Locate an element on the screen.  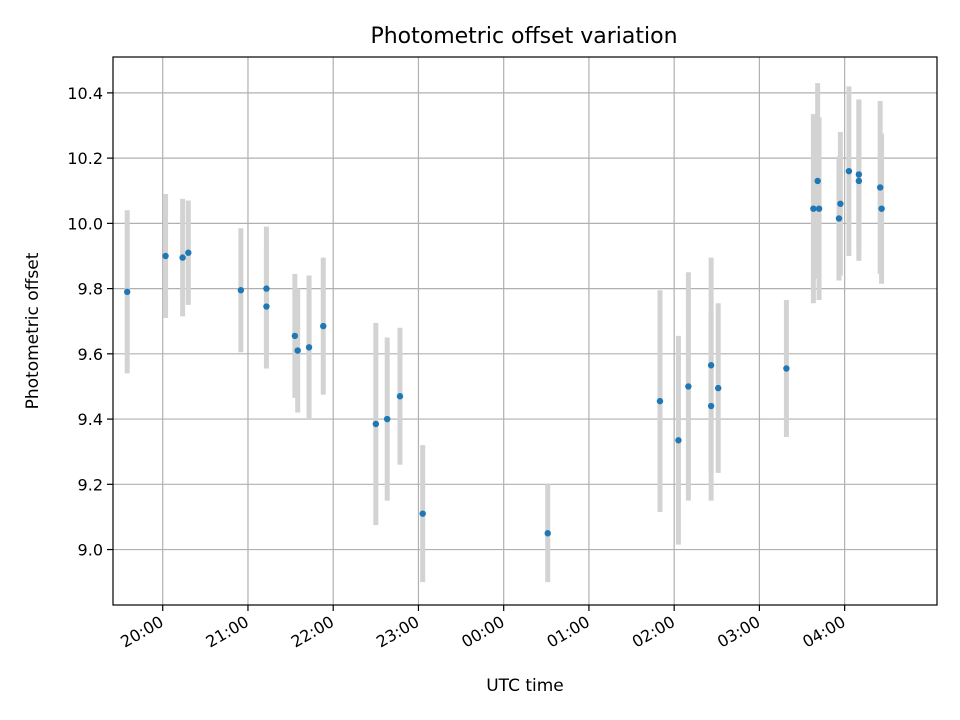
x-tick-label: 22:00 is located at coordinates (312, 632).